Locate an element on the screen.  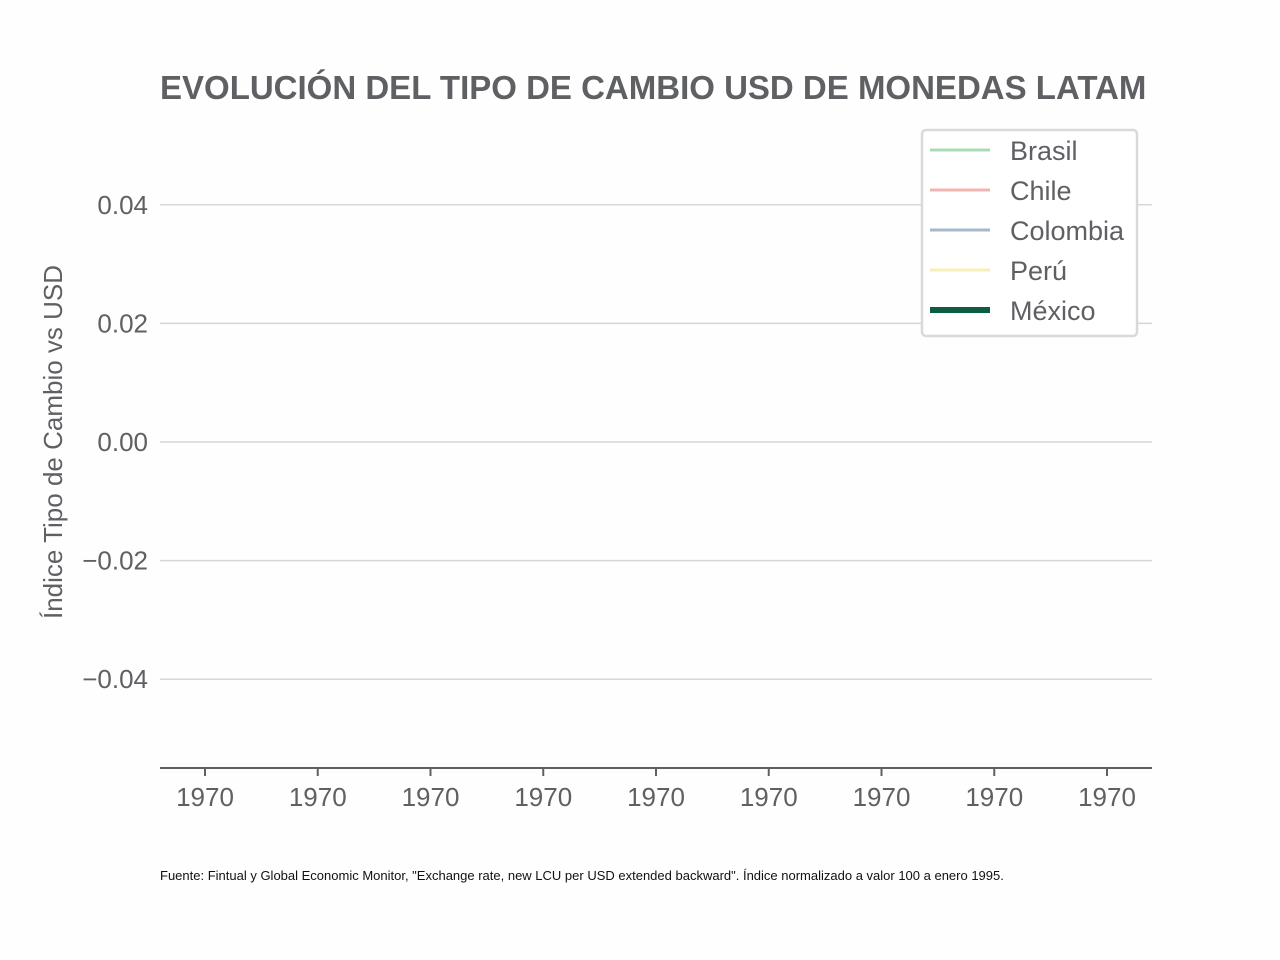
legend-label: Brasil is located at coordinates (1044, 151).